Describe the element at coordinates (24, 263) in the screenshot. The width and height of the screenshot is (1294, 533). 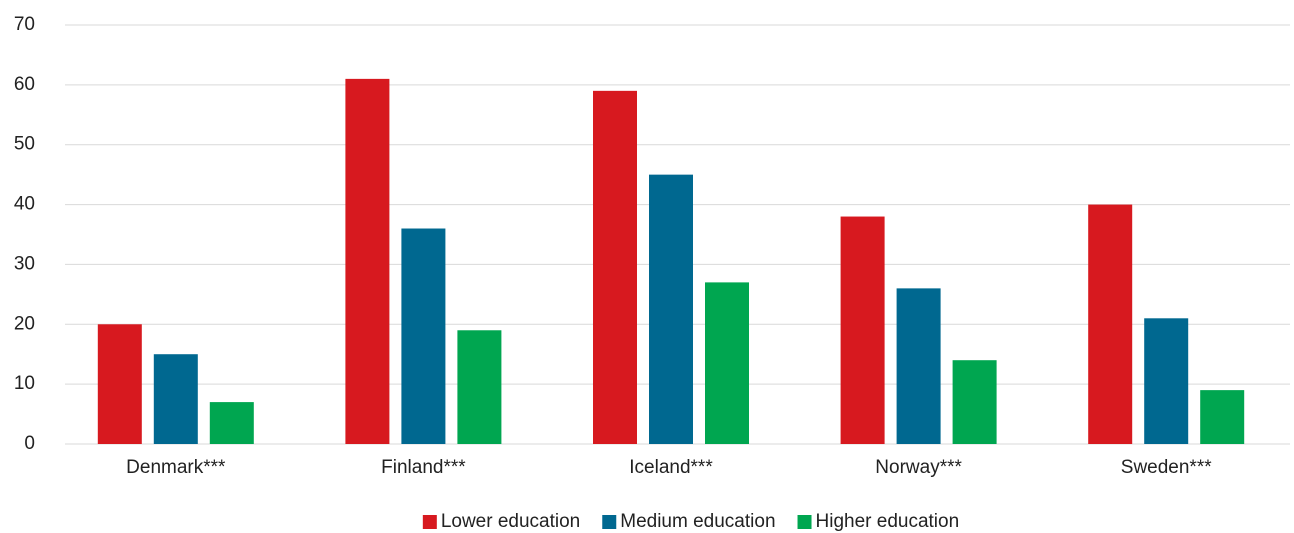
I see `y-tick-label: 30` at that location.